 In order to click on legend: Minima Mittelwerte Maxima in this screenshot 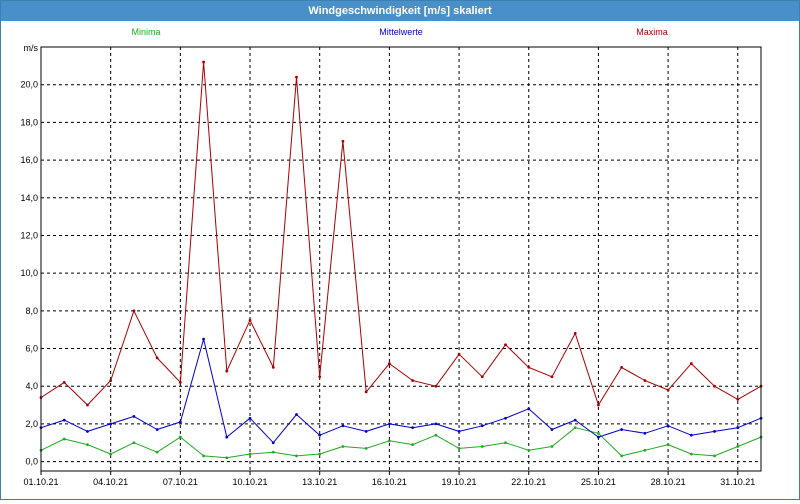, I will do `click(399, 32)`.